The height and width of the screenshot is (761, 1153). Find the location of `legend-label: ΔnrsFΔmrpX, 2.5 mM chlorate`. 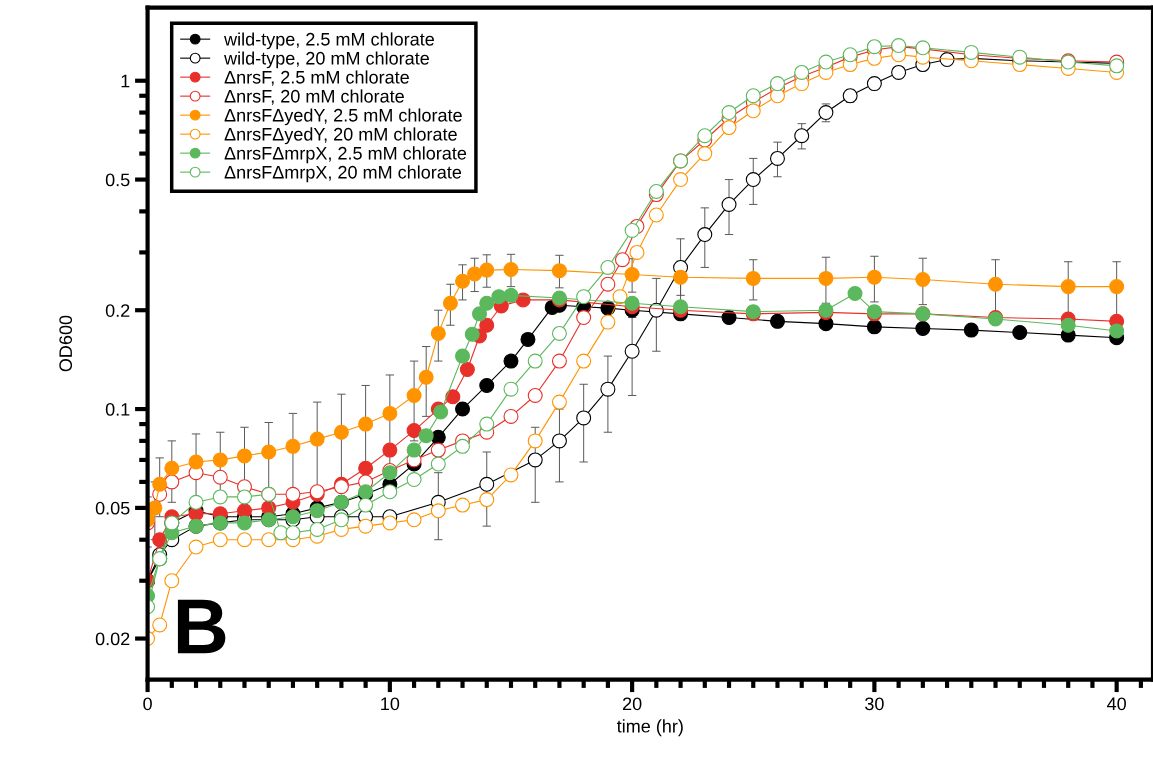

legend-label: ΔnrsFΔmrpX, 2.5 mM chlorate is located at coordinates (345, 155).